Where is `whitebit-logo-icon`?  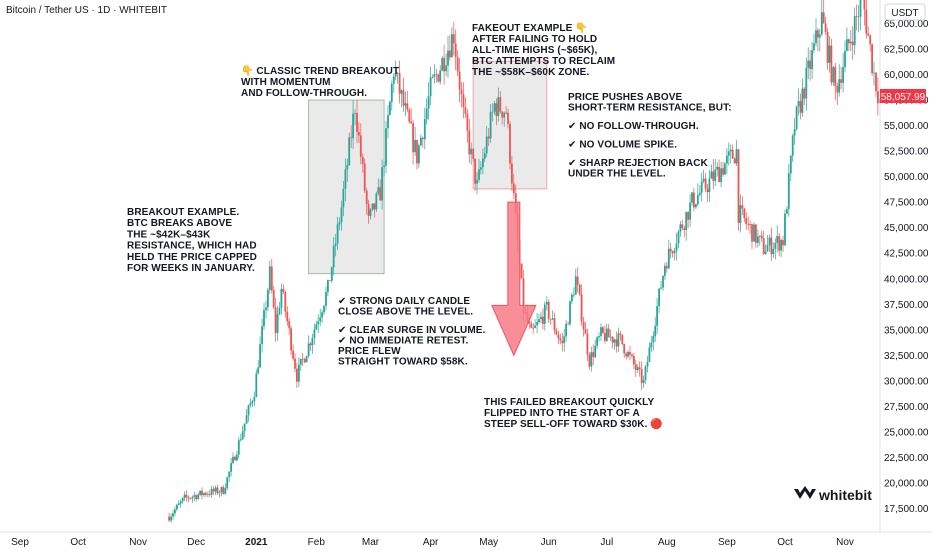
whitebit-logo-icon is located at coordinates (805, 492).